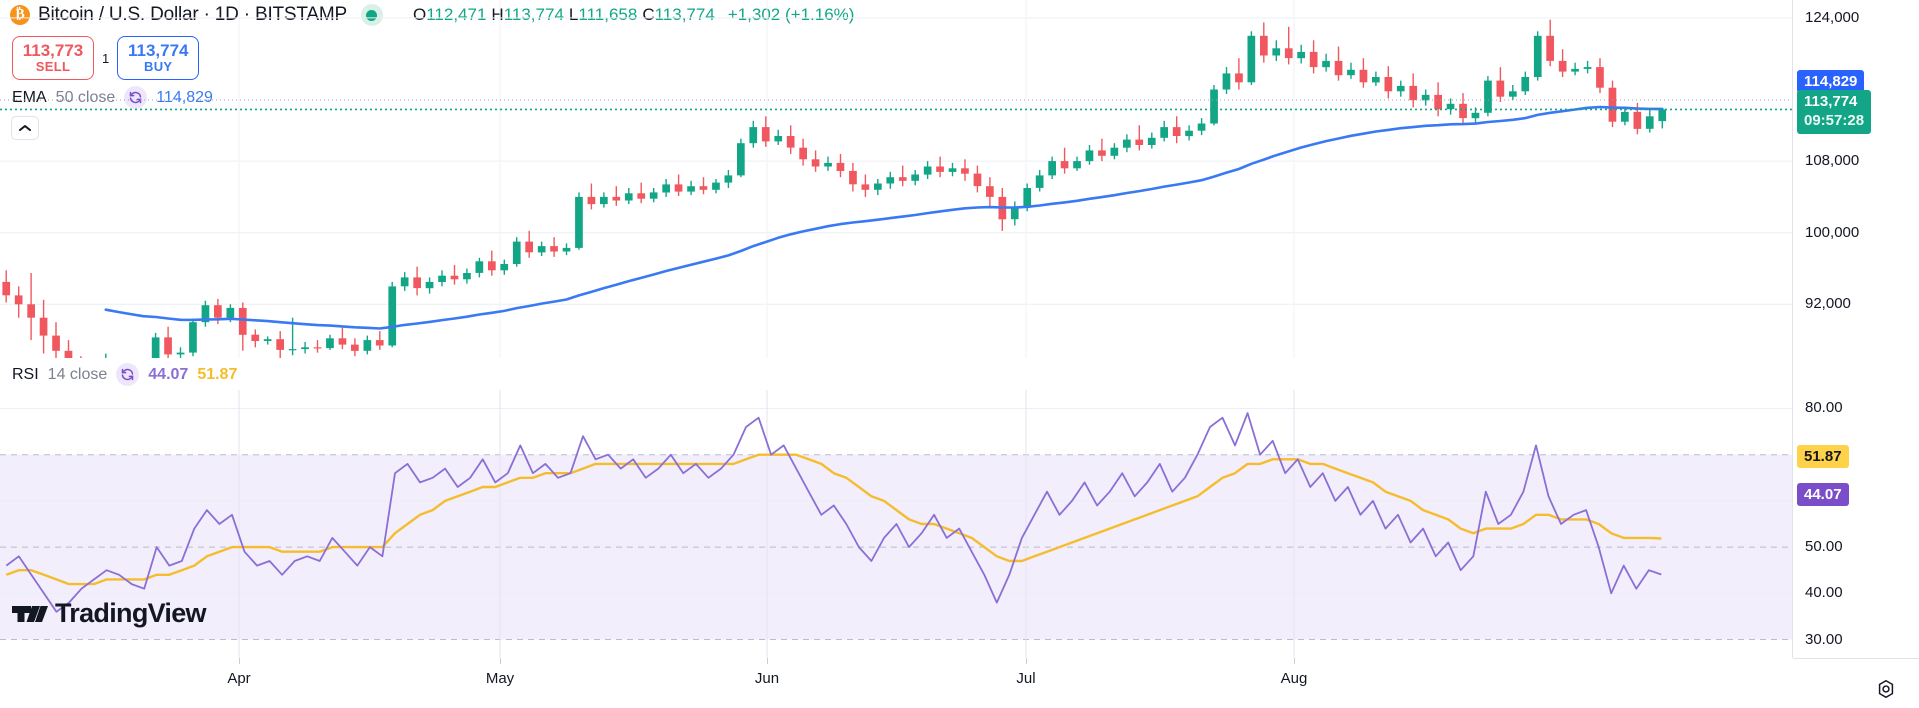  What do you see at coordinates (77, 374) in the screenshot?
I see `rsi-params: 14 close` at bounding box center [77, 374].